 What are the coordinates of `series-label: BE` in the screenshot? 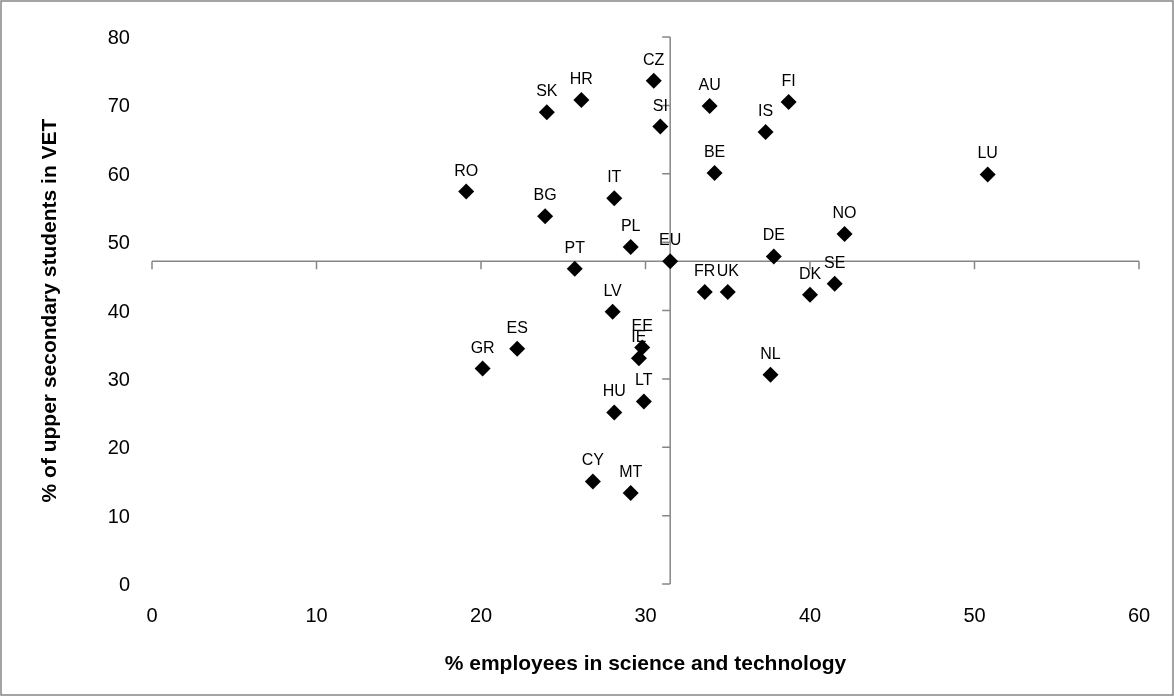 It's located at (714, 152).